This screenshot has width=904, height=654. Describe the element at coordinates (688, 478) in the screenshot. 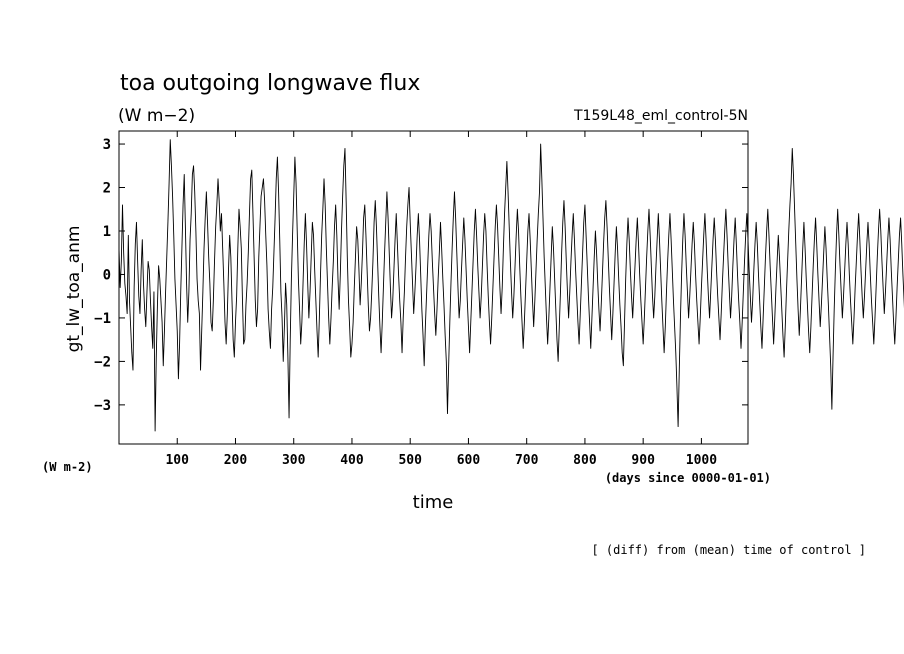

I see `x-axis-unit: (days since 0000-01-01)` at that location.